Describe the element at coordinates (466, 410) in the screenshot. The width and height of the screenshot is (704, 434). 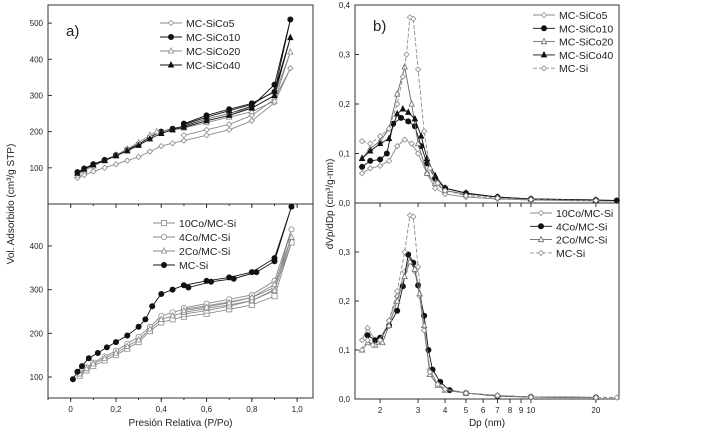
I see `x-tick-label: 5` at that location.